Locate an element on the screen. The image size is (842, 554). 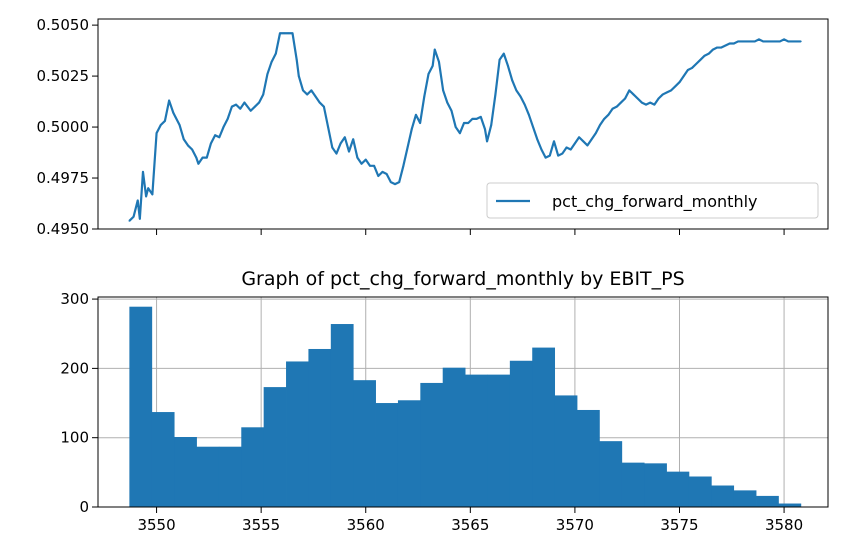
histogram-x-tick-label: 3575 is located at coordinates (679, 525).